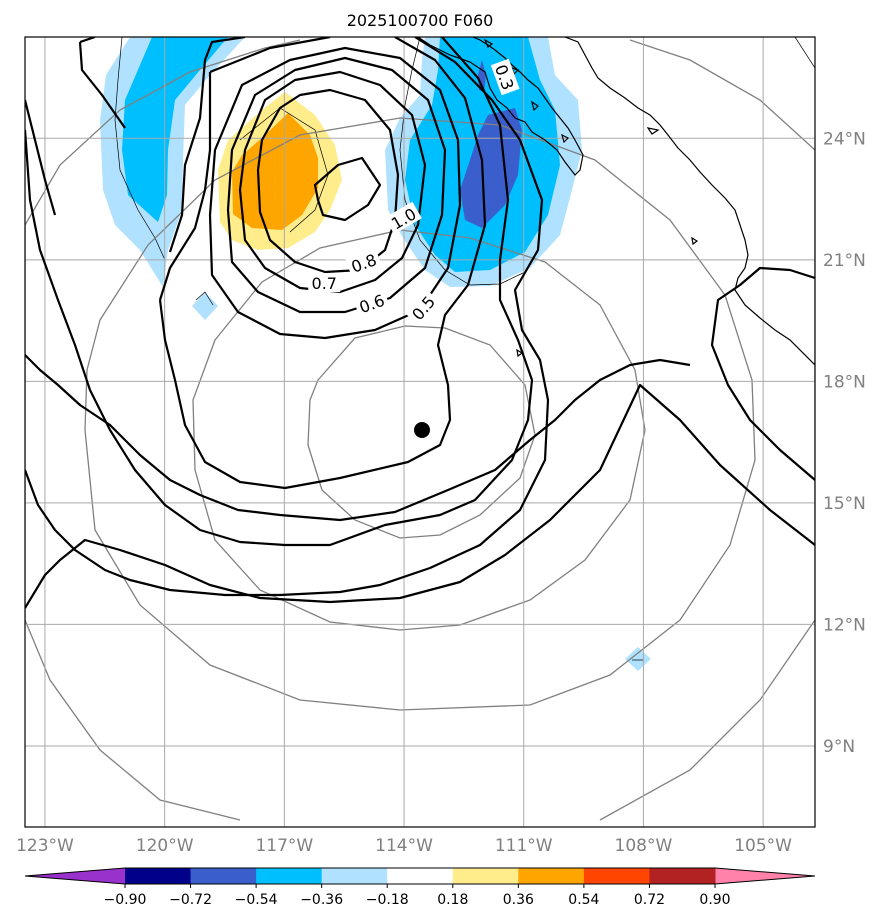 This screenshot has height=924, width=886. I want to click on fill-blue-nw, so click(175, 129).